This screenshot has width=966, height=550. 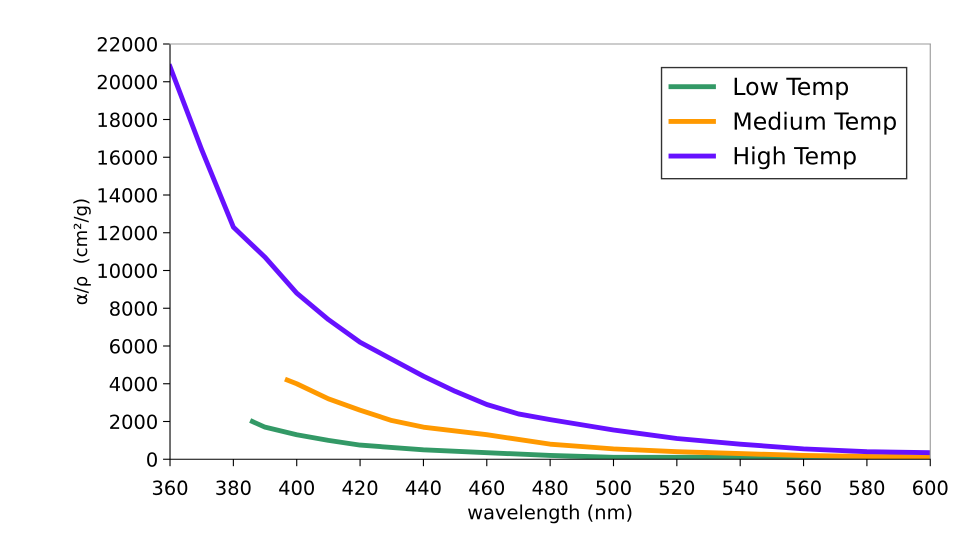 What do you see at coordinates (791, 89) in the screenshot?
I see `legend-label: Low Temp` at bounding box center [791, 89].